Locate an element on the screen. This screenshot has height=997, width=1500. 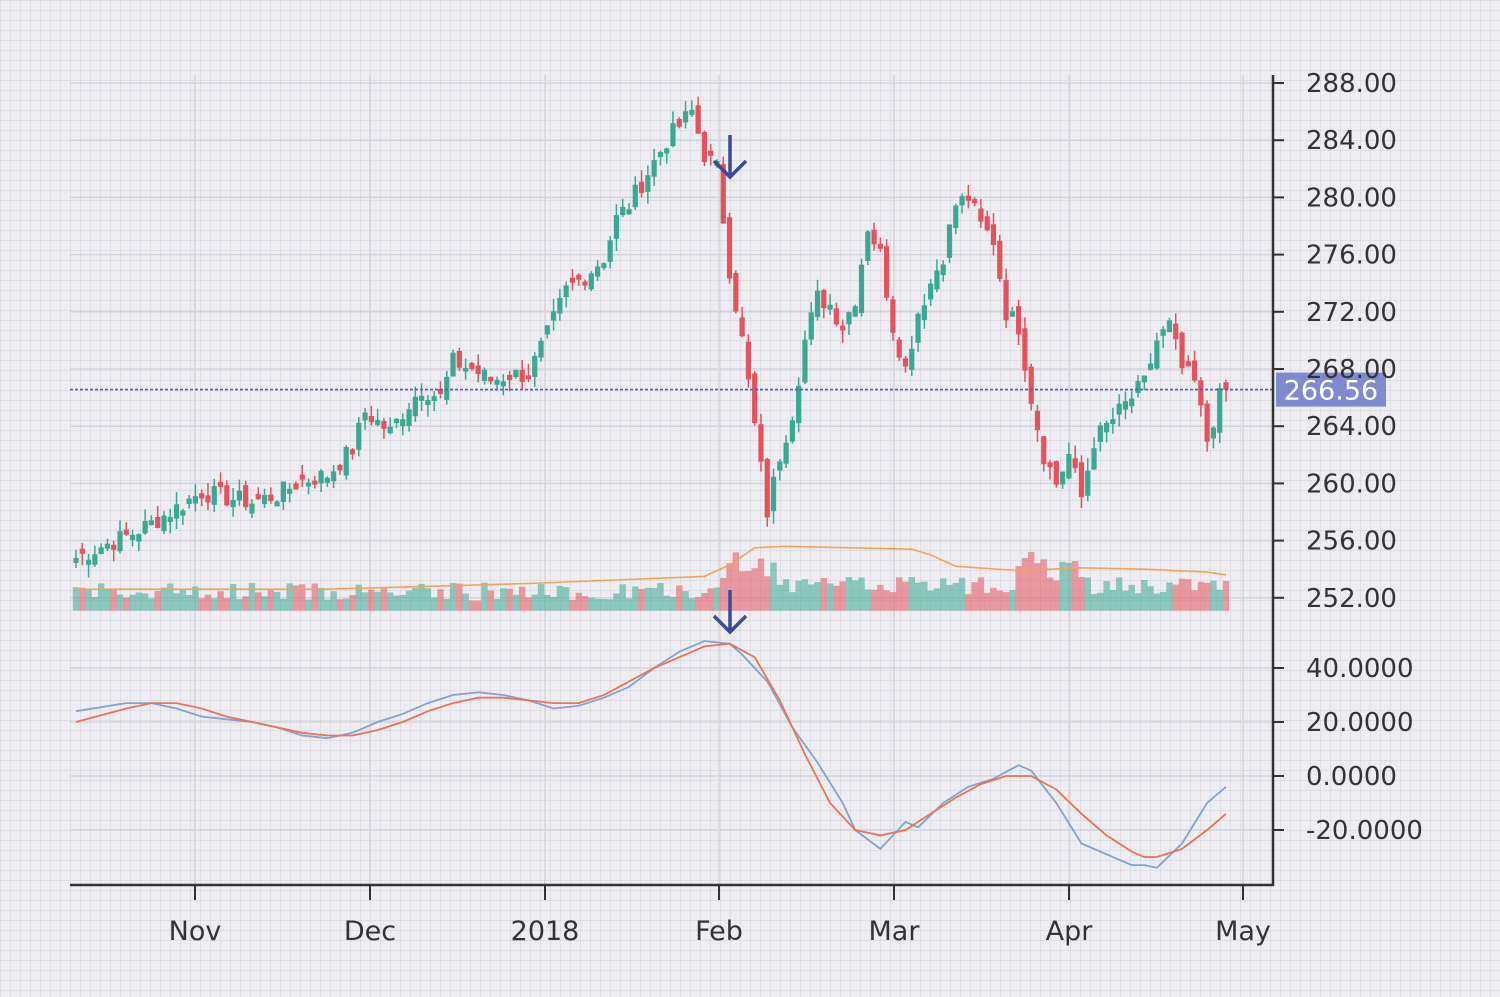
price-tick-label: 284.00 is located at coordinates (1351, 141).